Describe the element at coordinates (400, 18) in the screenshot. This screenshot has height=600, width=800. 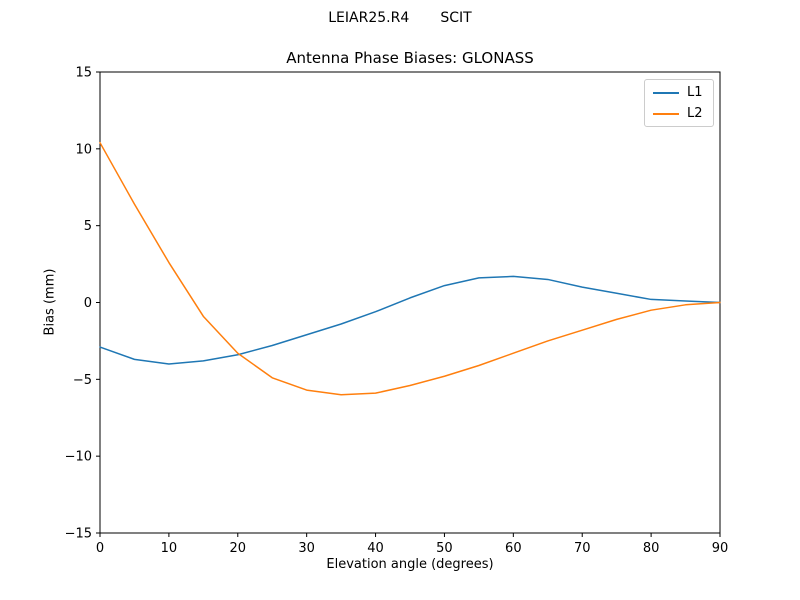
I see `figure-suptitle: LEIAR25.R4 SCIT` at that location.